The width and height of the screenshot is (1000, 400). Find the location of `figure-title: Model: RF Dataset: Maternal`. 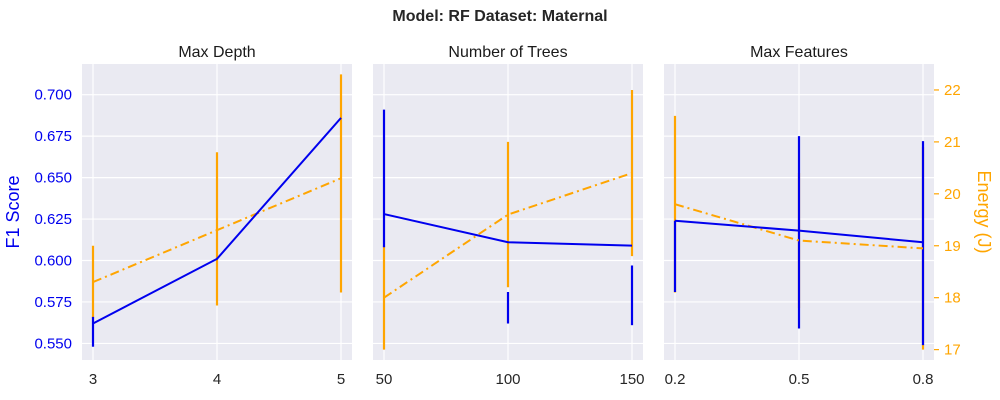

figure-title: Model: RF Dataset: Maternal is located at coordinates (499, 16).